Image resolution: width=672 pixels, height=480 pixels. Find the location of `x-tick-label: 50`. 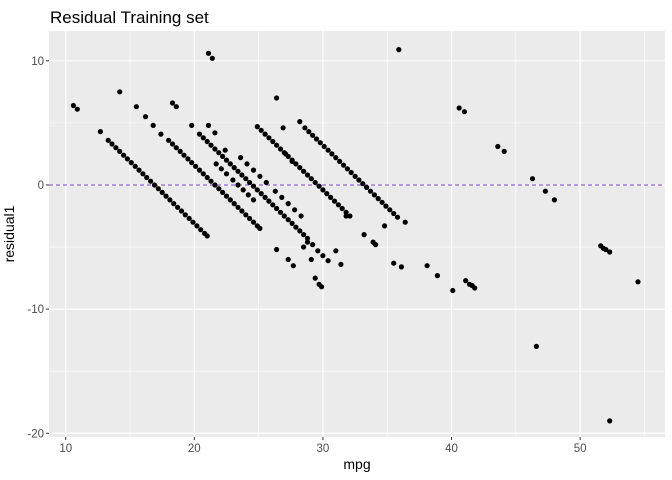

x-tick-label: 50 is located at coordinates (580, 449).